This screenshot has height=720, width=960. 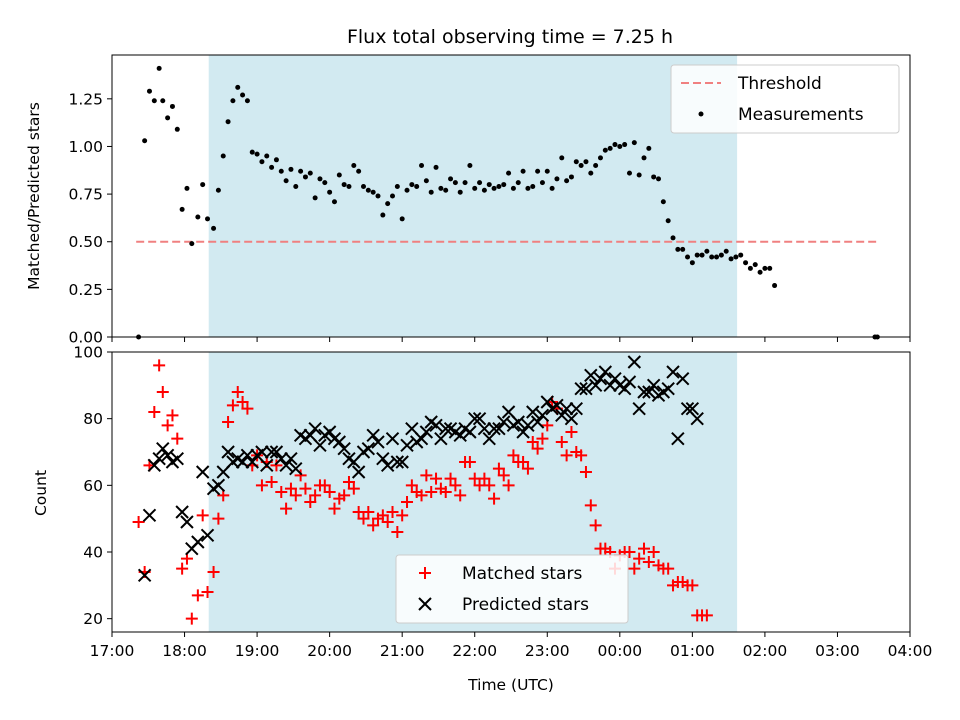 What do you see at coordinates (92, 486) in the screenshot?
I see `count-y-axis: 20 40 60 80 100` at bounding box center [92, 486].